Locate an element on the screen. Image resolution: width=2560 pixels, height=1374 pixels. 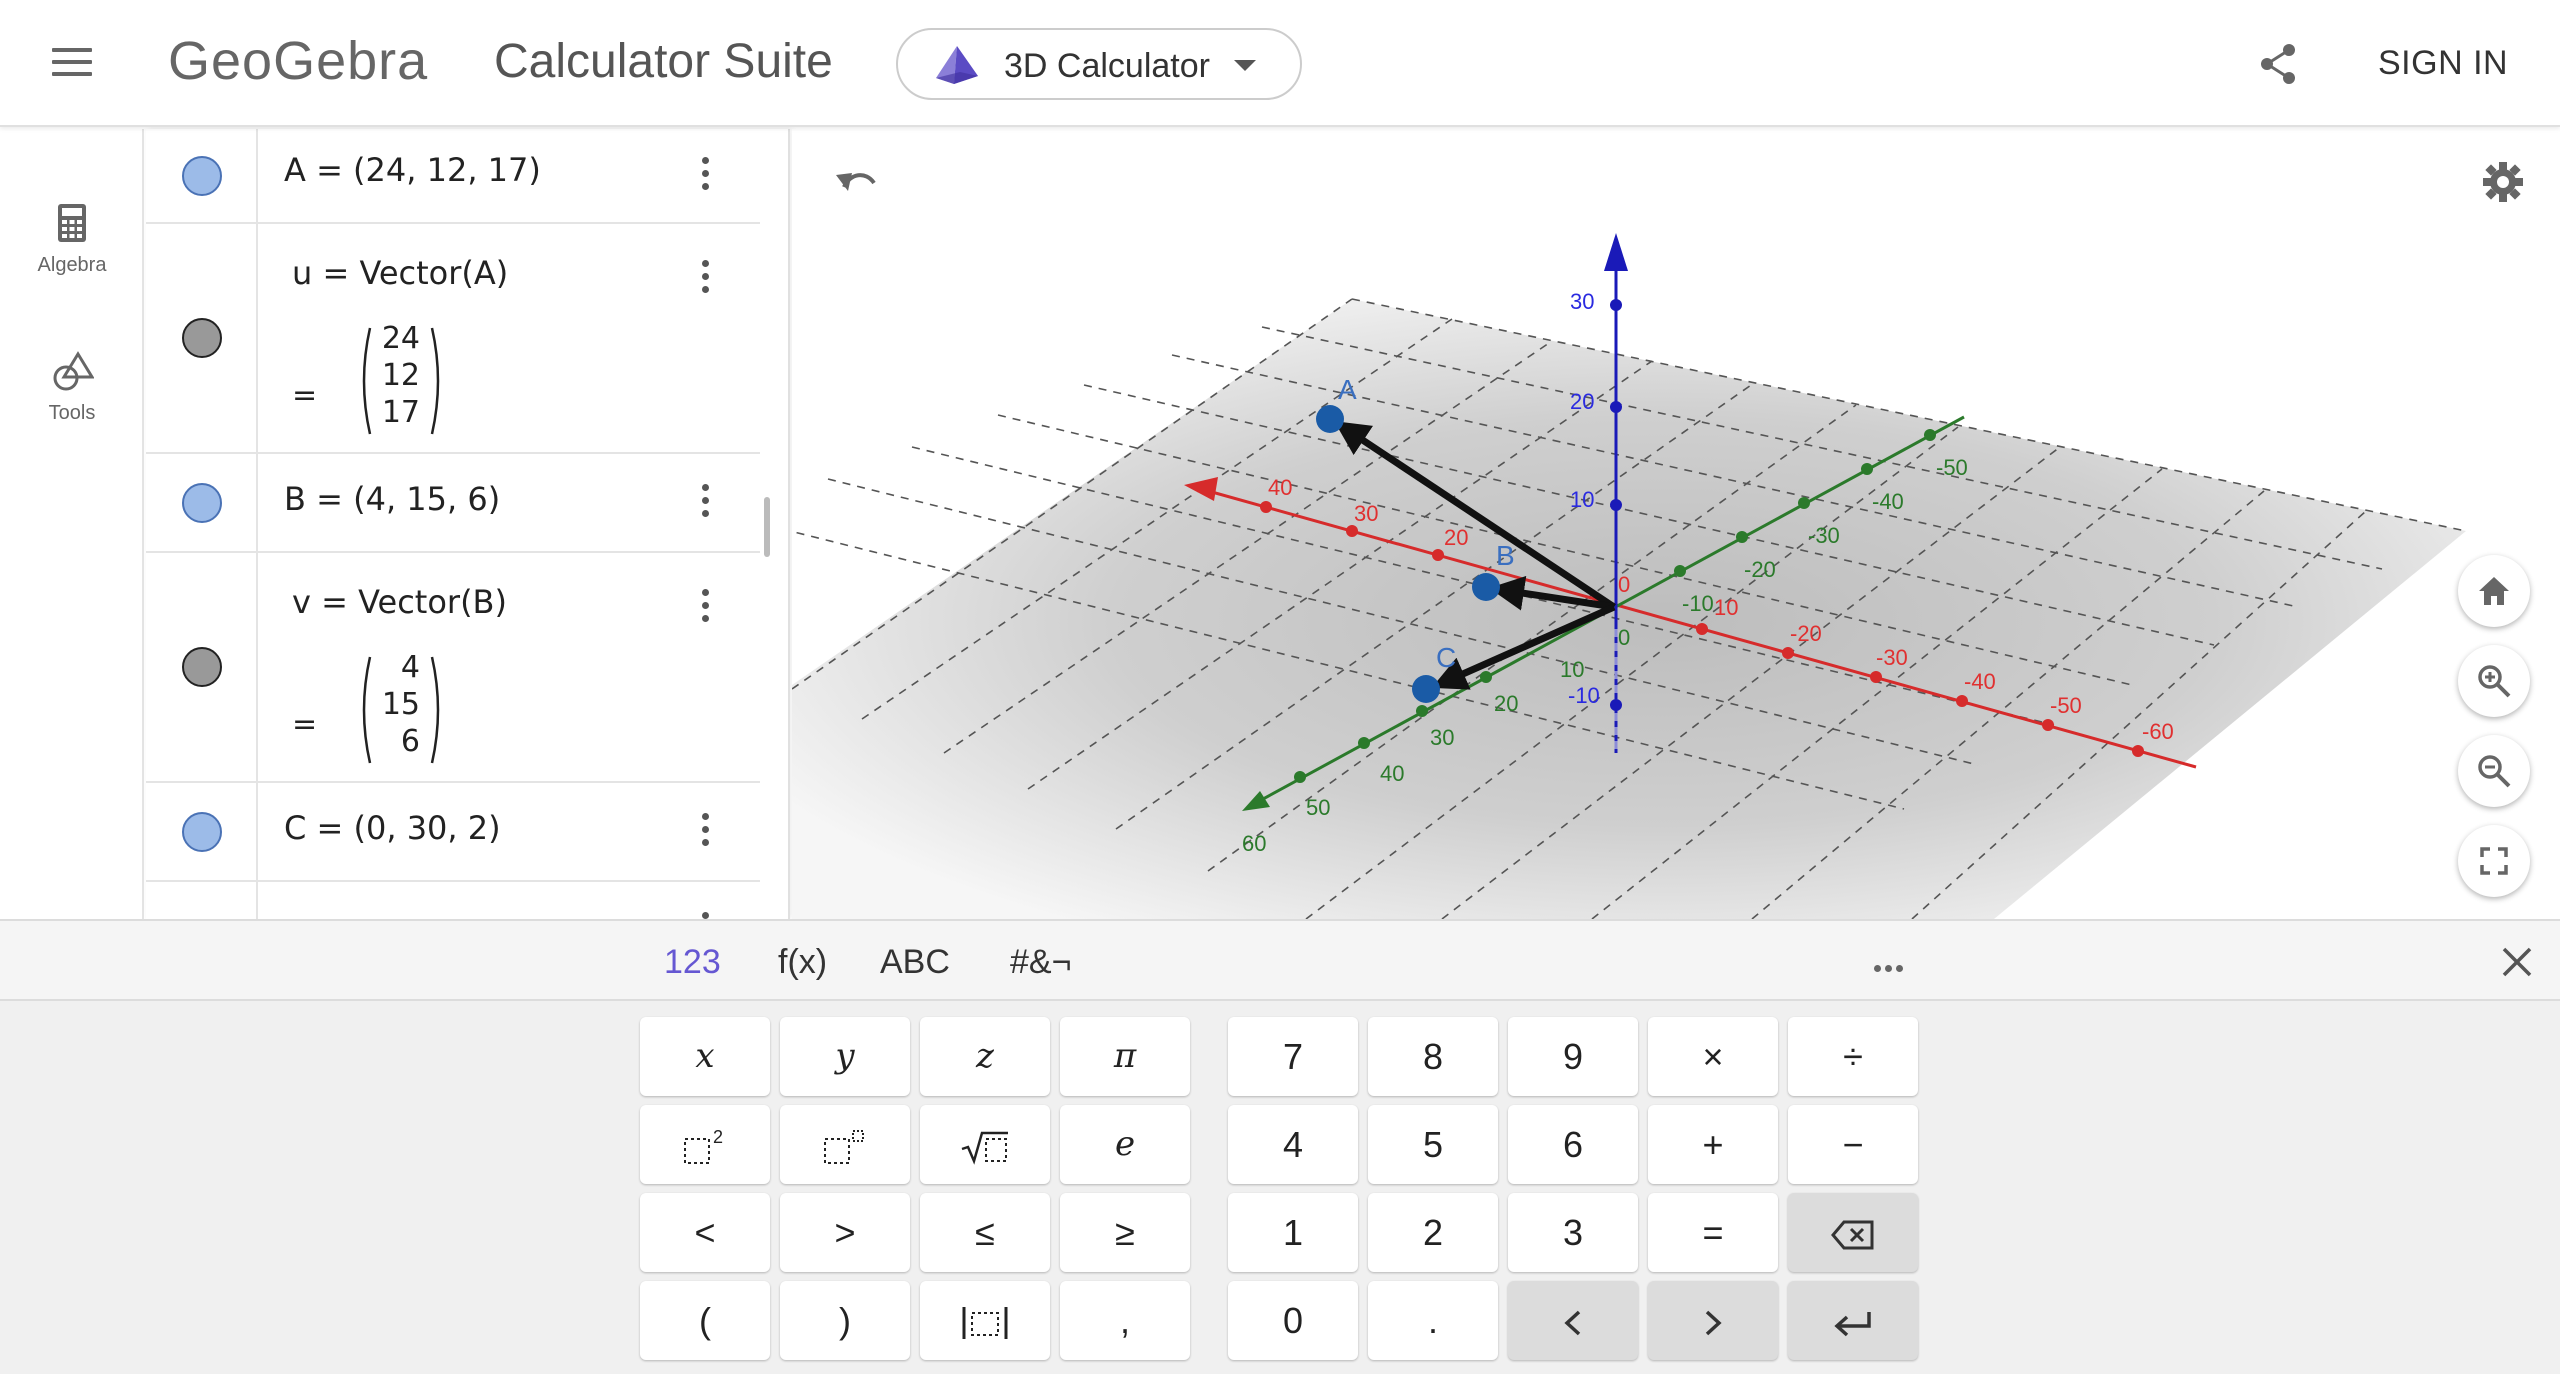
algebra-row-b: B = (4, 15, 6) is located at coordinates (453, 503).